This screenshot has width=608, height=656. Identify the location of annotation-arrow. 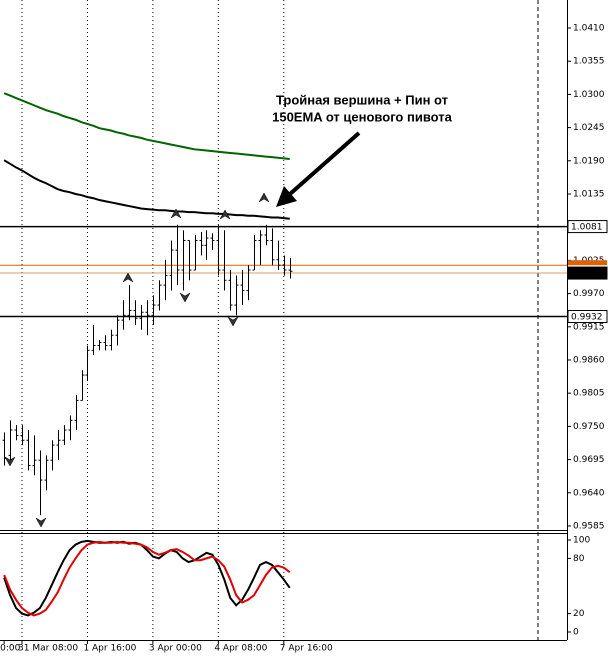
(324, 163).